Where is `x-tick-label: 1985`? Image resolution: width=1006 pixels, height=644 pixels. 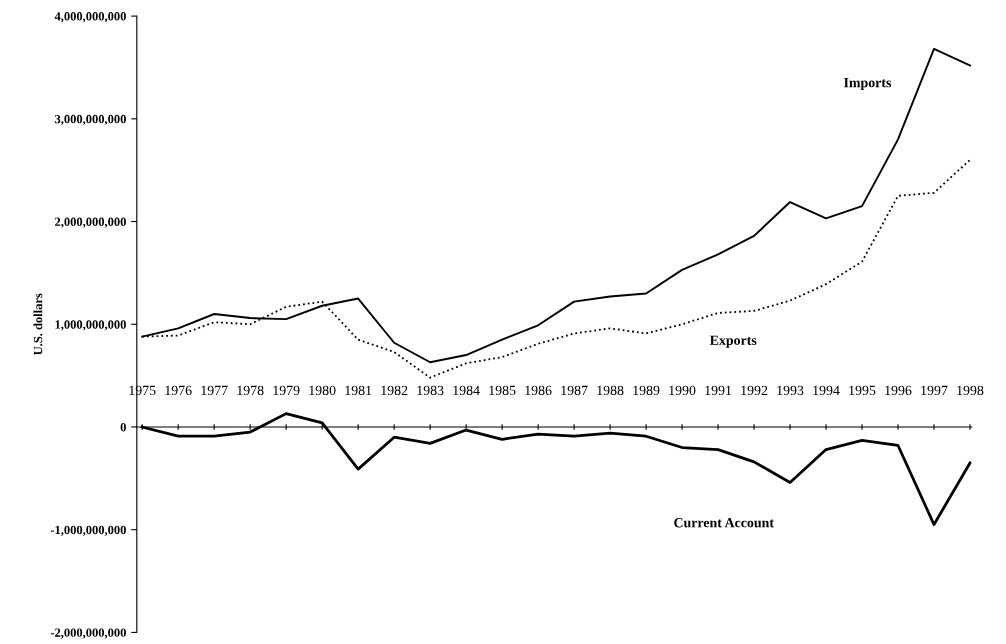 x-tick-label: 1985 is located at coordinates (502, 390).